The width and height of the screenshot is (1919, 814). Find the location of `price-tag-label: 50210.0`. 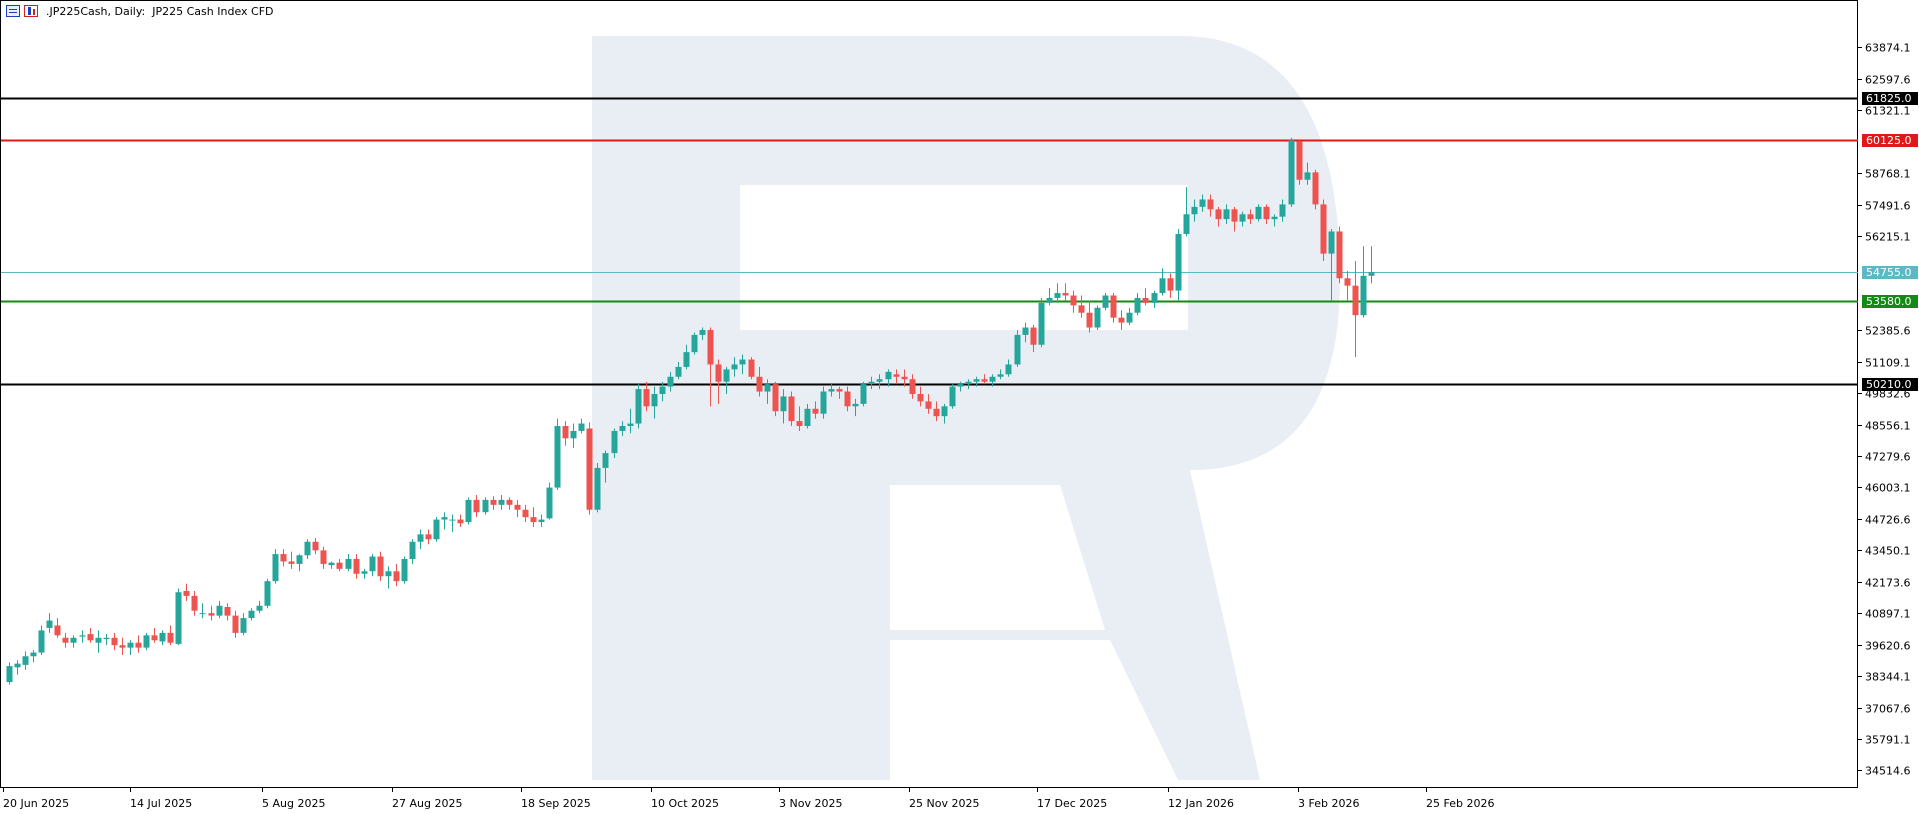

price-tag-label: 50210.0 is located at coordinates (1889, 384).